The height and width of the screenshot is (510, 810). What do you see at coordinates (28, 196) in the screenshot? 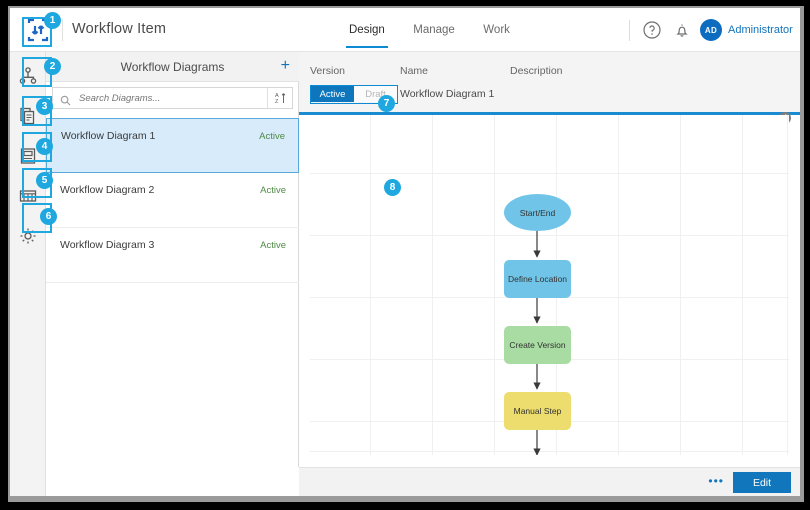
I see `sidebar-item-tables` at bounding box center [28, 196].